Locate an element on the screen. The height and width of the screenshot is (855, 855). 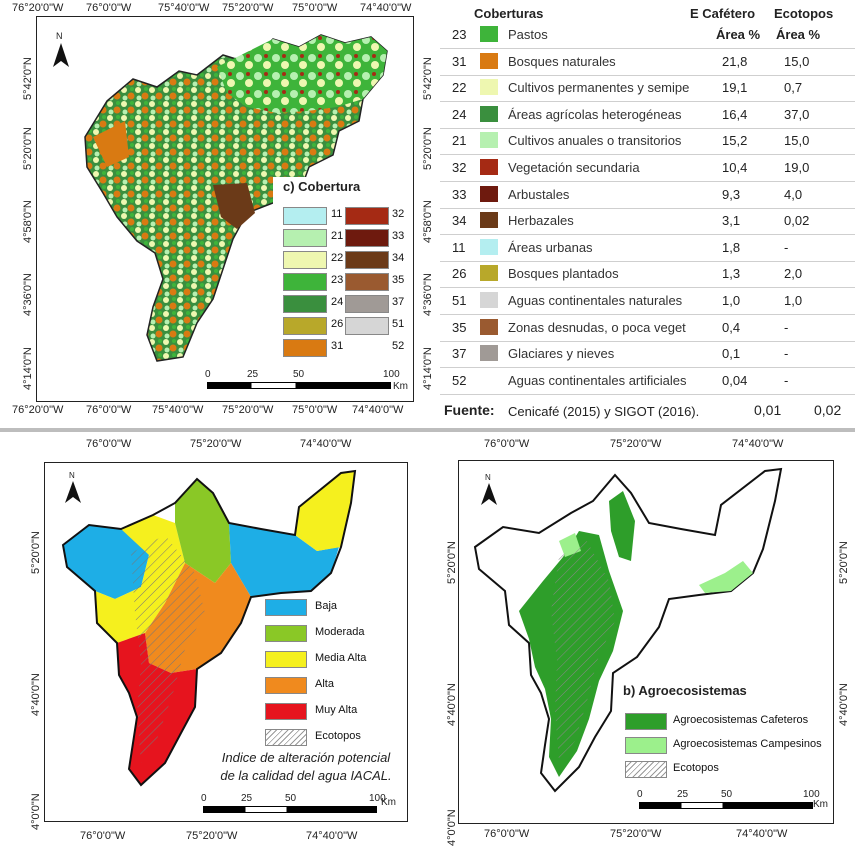
top-coord-1: 76°20'0"W is located at coordinates (38, 8).